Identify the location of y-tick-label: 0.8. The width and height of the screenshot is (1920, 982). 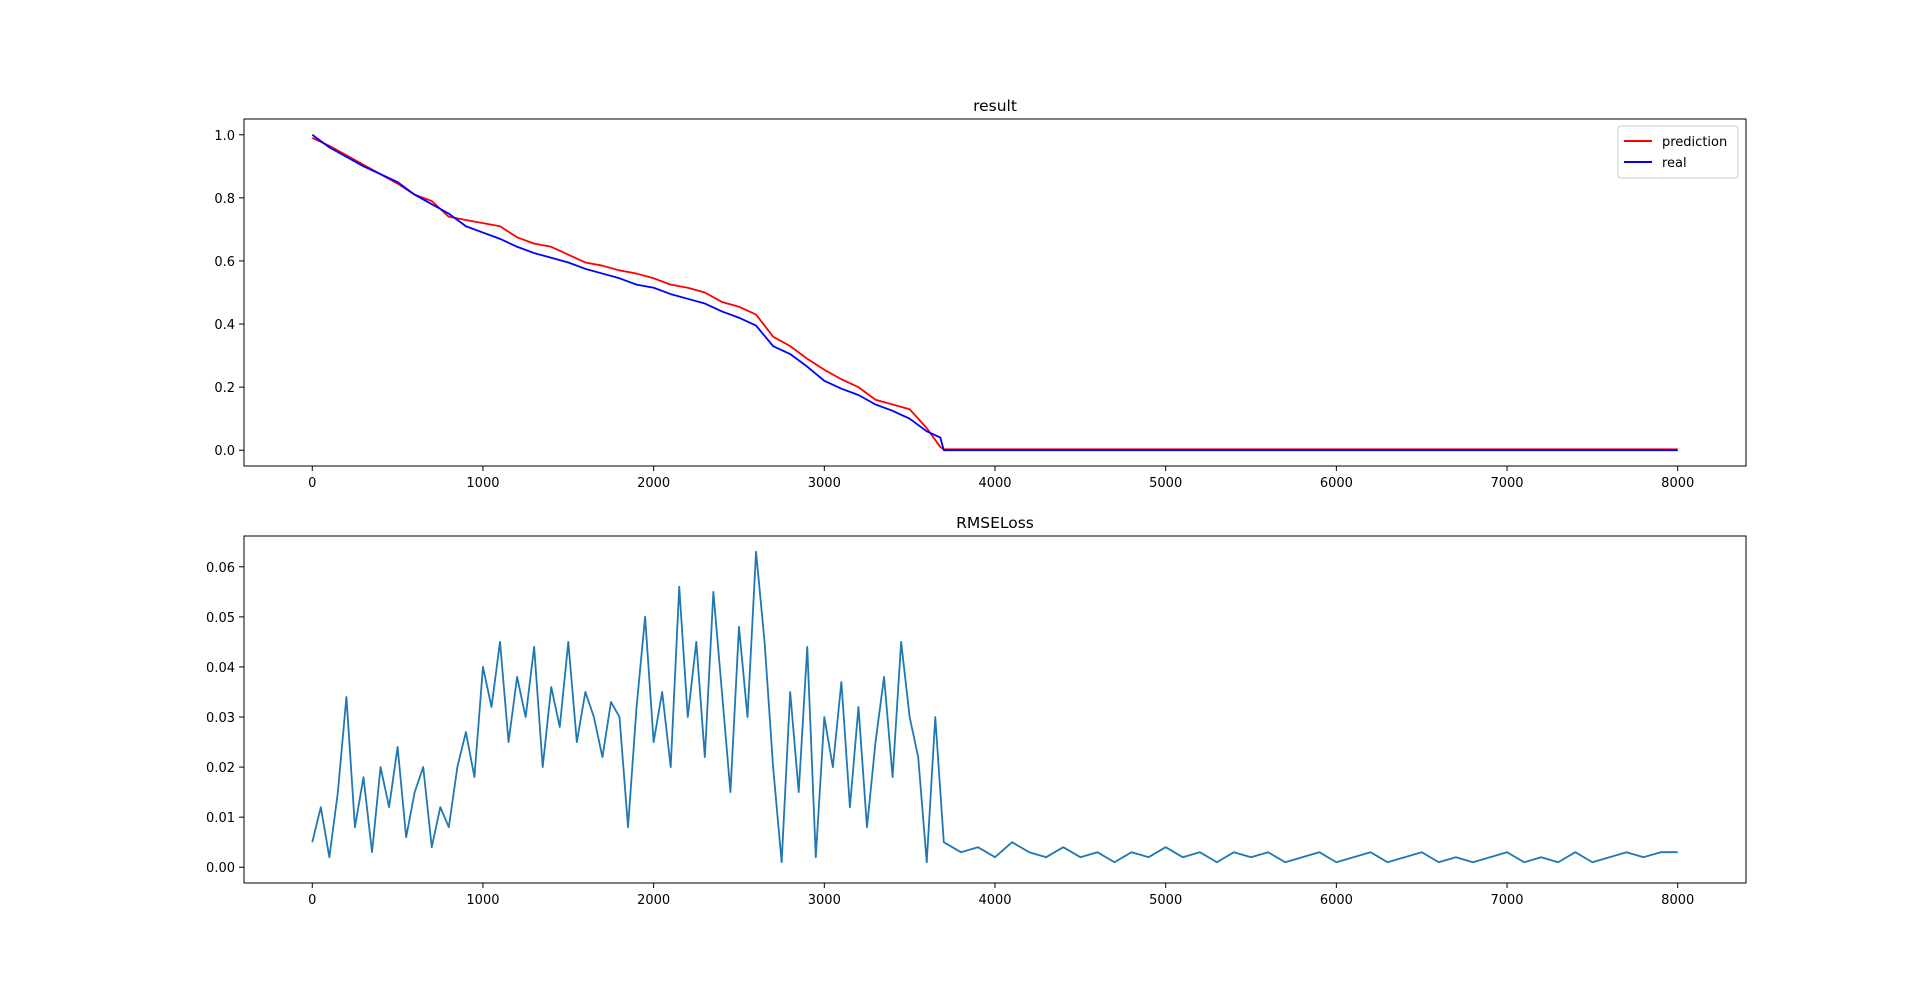
(224, 199).